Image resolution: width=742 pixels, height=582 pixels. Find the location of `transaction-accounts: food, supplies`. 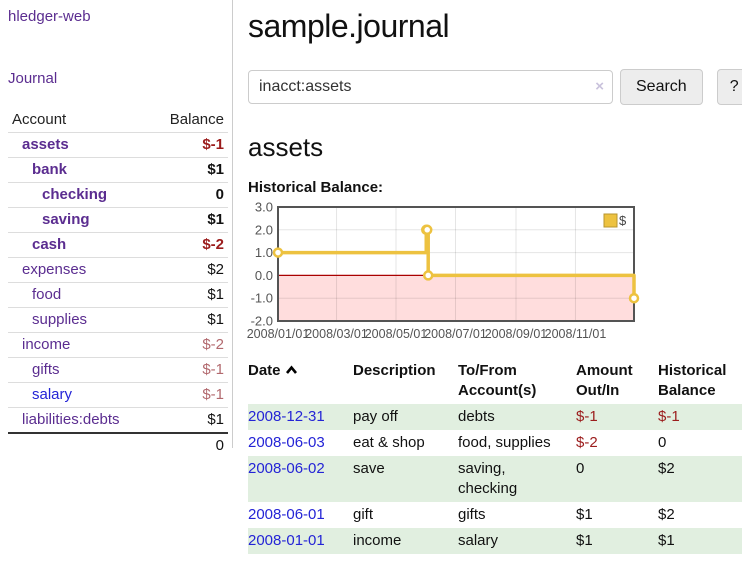

transaction-accounts: food, supplies is located at coordinates (504, 442).